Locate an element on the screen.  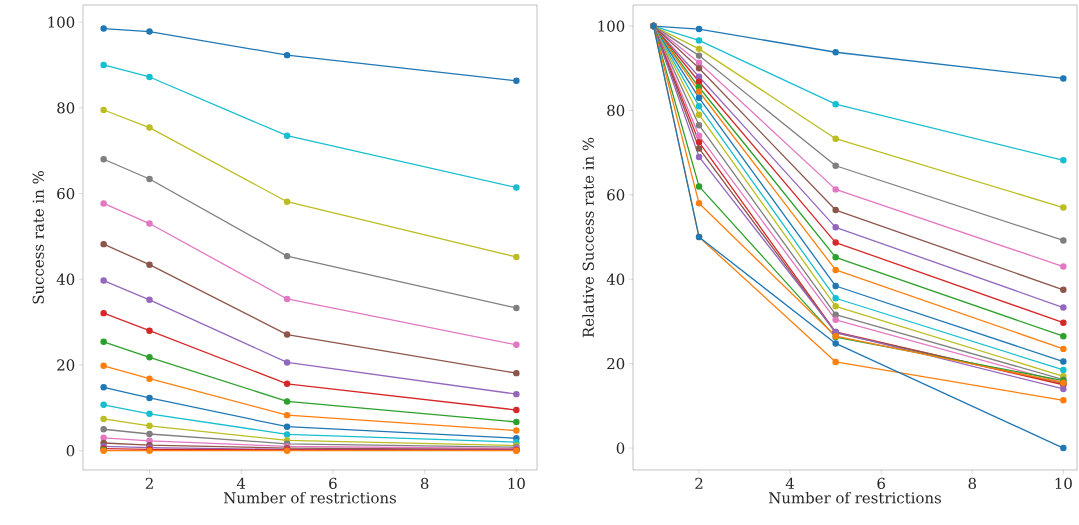
y-axis-title: Success rate in % is located at coordinates (38, 237).